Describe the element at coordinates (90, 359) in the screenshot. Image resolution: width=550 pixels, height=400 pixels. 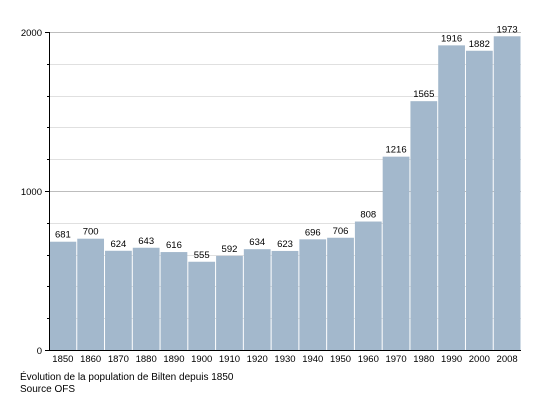
I see `x-tick-label: 1860` at that location.